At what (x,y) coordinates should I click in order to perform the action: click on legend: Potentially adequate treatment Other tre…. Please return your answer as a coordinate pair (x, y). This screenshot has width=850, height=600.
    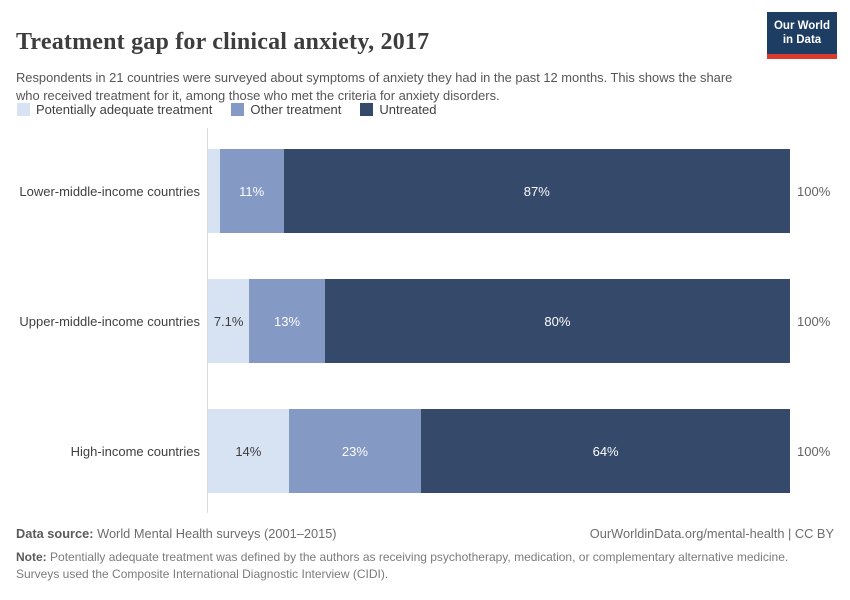
    Looking at the image, I should click on (226, 109).